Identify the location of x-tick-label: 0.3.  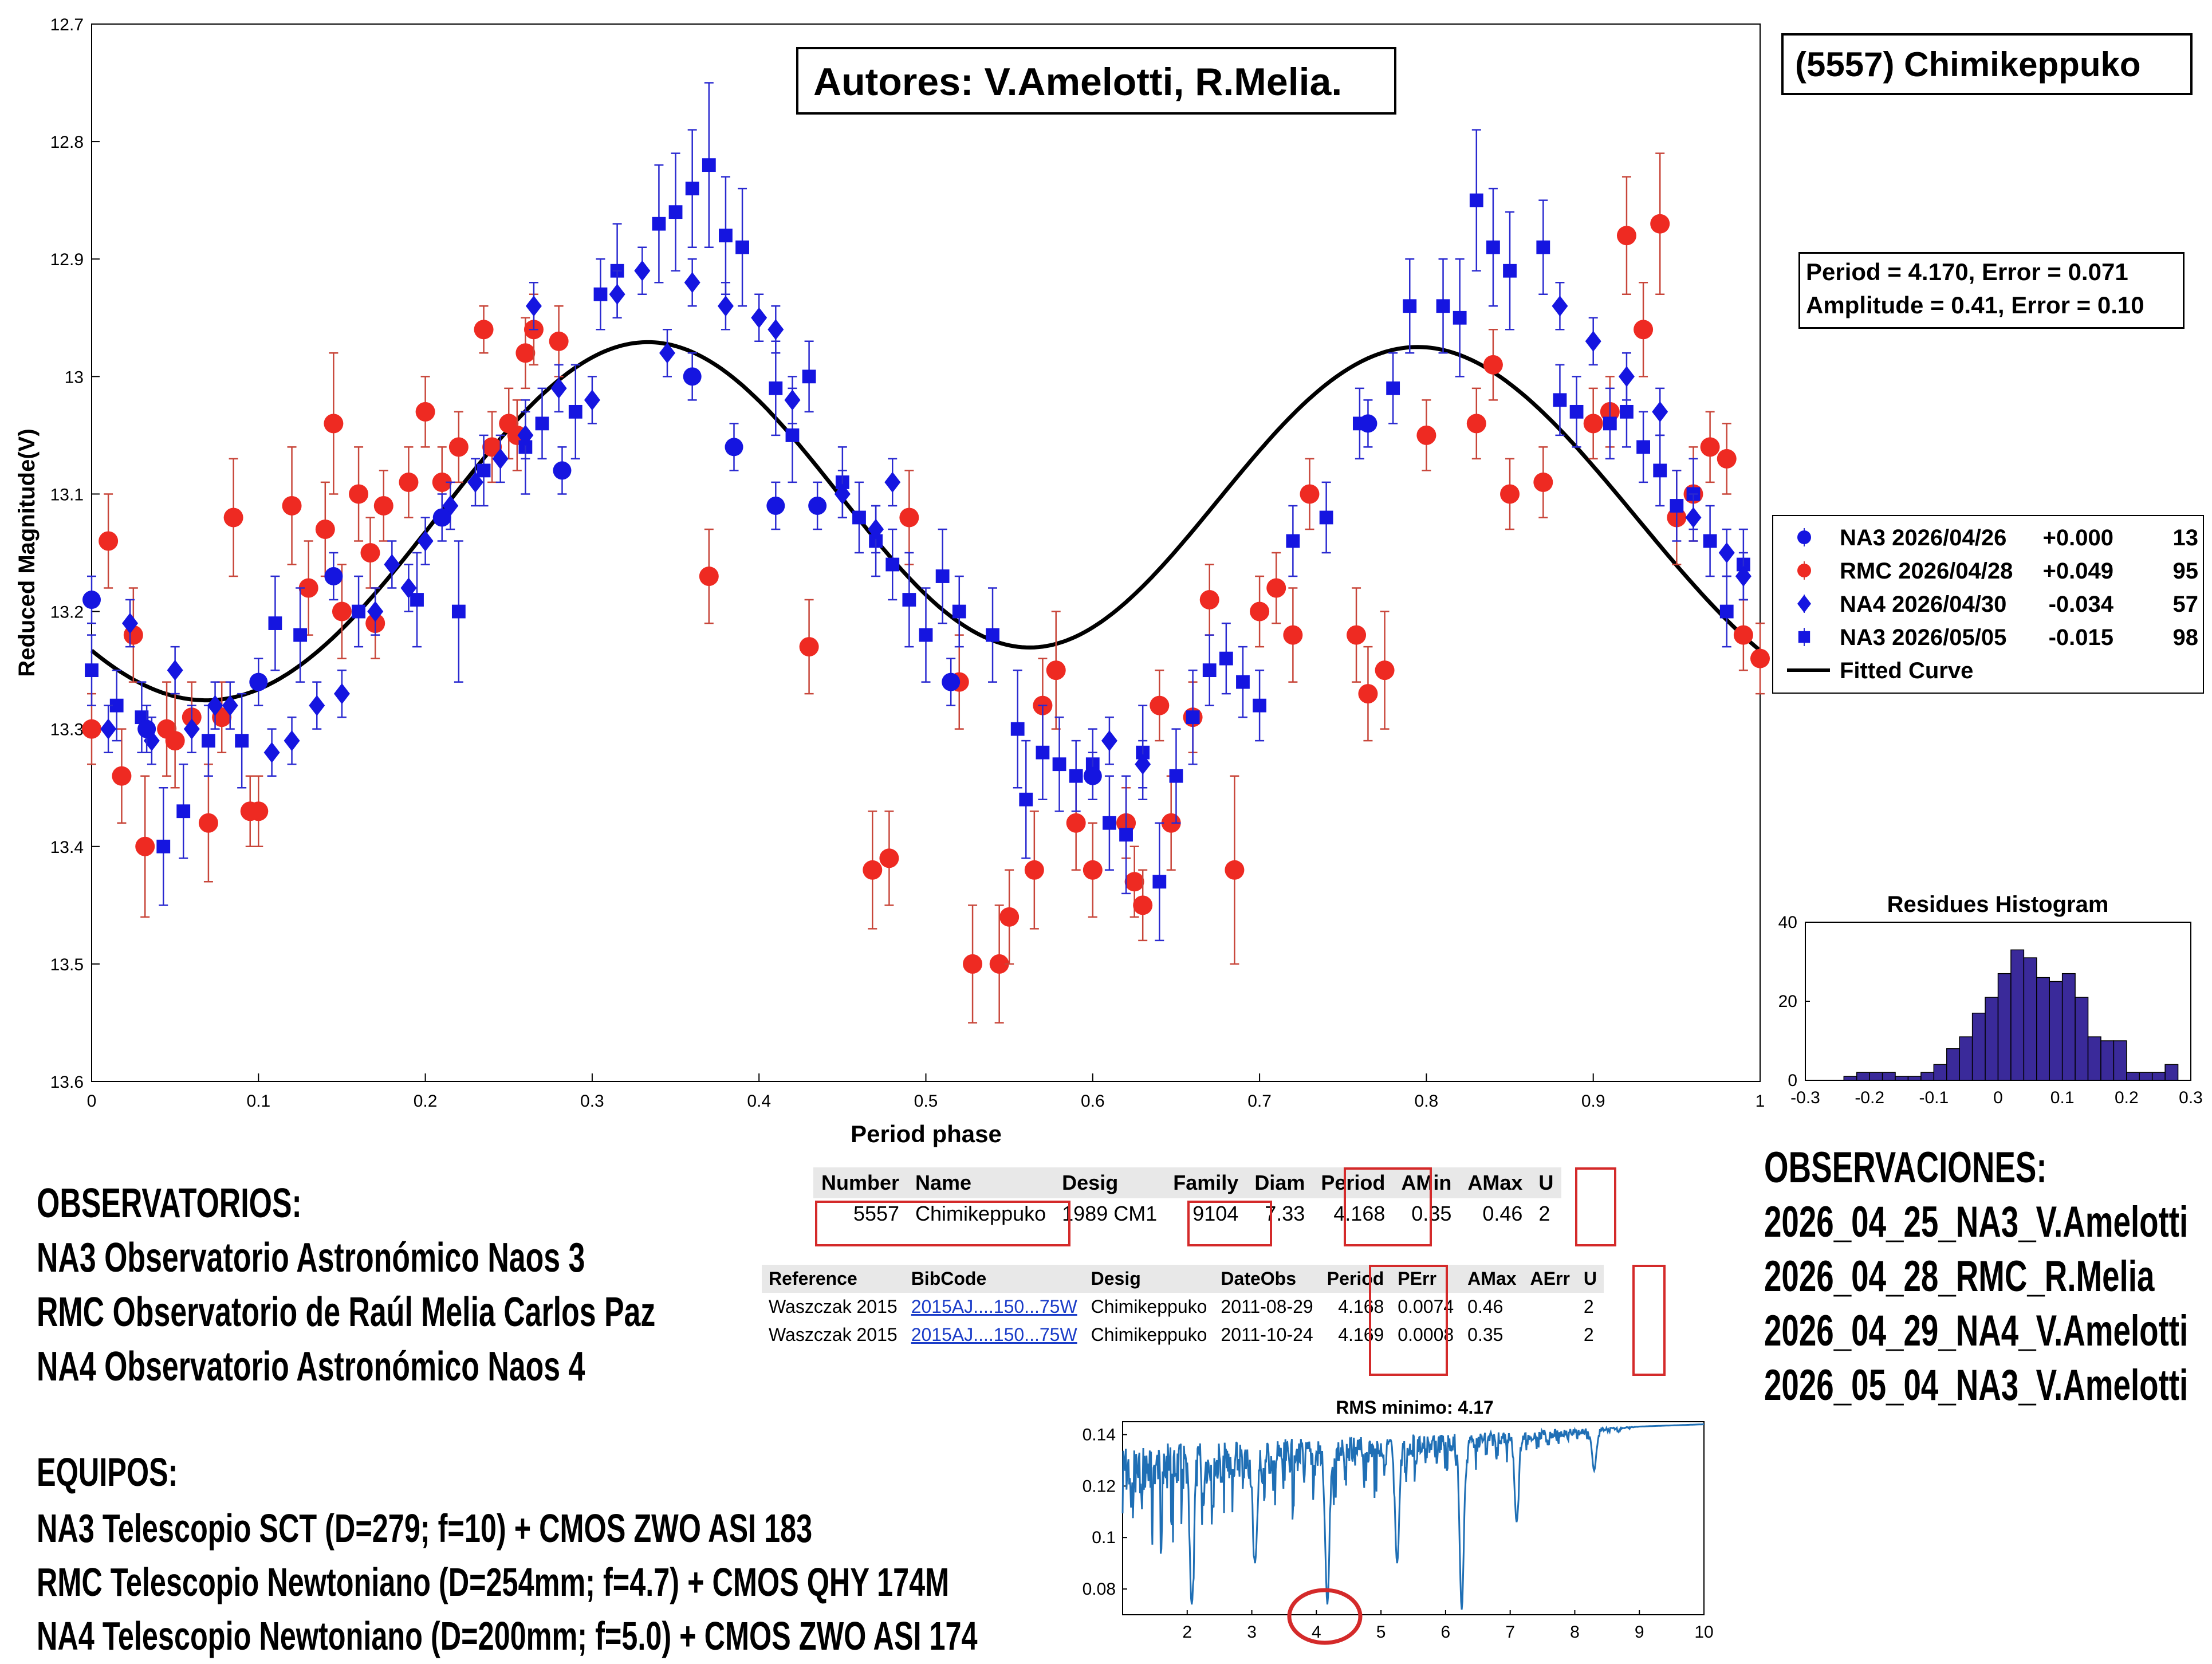
(592, 1101).